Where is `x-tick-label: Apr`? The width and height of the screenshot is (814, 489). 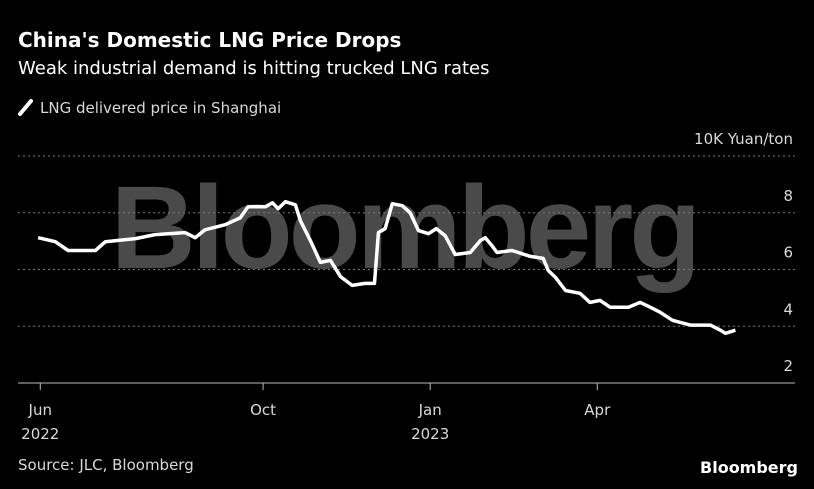
x-tick-label: Apr is located at coordinates (597, 410).